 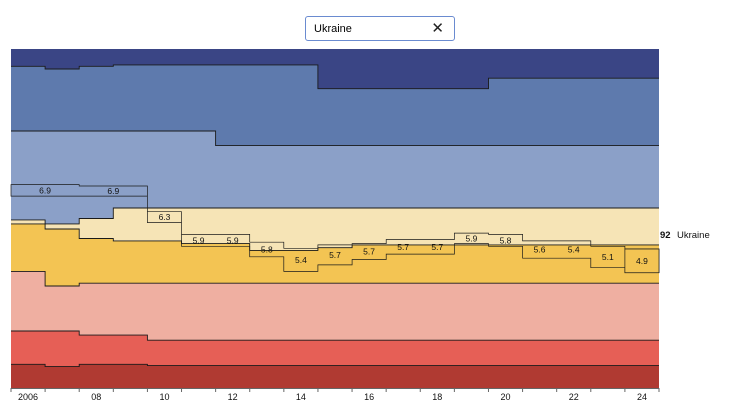 I want to click on highlight-current-cell, so click(x=641, y=261).